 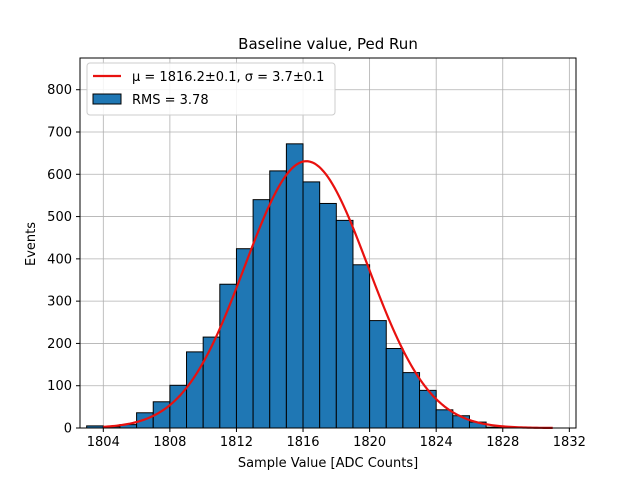 What do you see at coordinates (31, 244) in the screenshot?
I see `y-axis-label: Events` at bounding box center [31, 244].